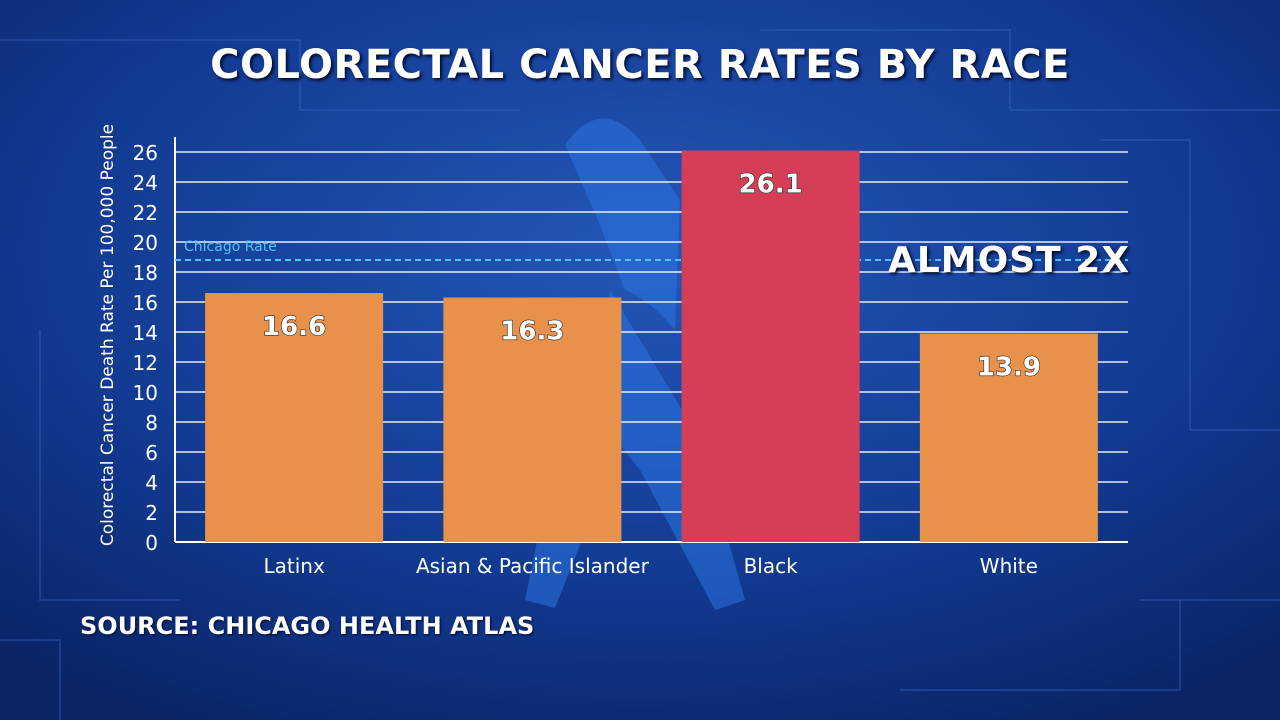  What do you see at coordinates (294, 327) in the screenshot?
I see `bar-value-label: 16.6` at bounding box center [294, 327].